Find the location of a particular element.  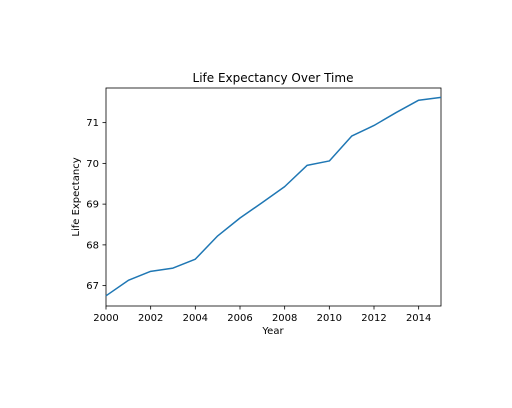

x-axis-ticks: 2000 2002 2004 2006 2008 2010 2012 2014 is located at coordinates (262, 315).